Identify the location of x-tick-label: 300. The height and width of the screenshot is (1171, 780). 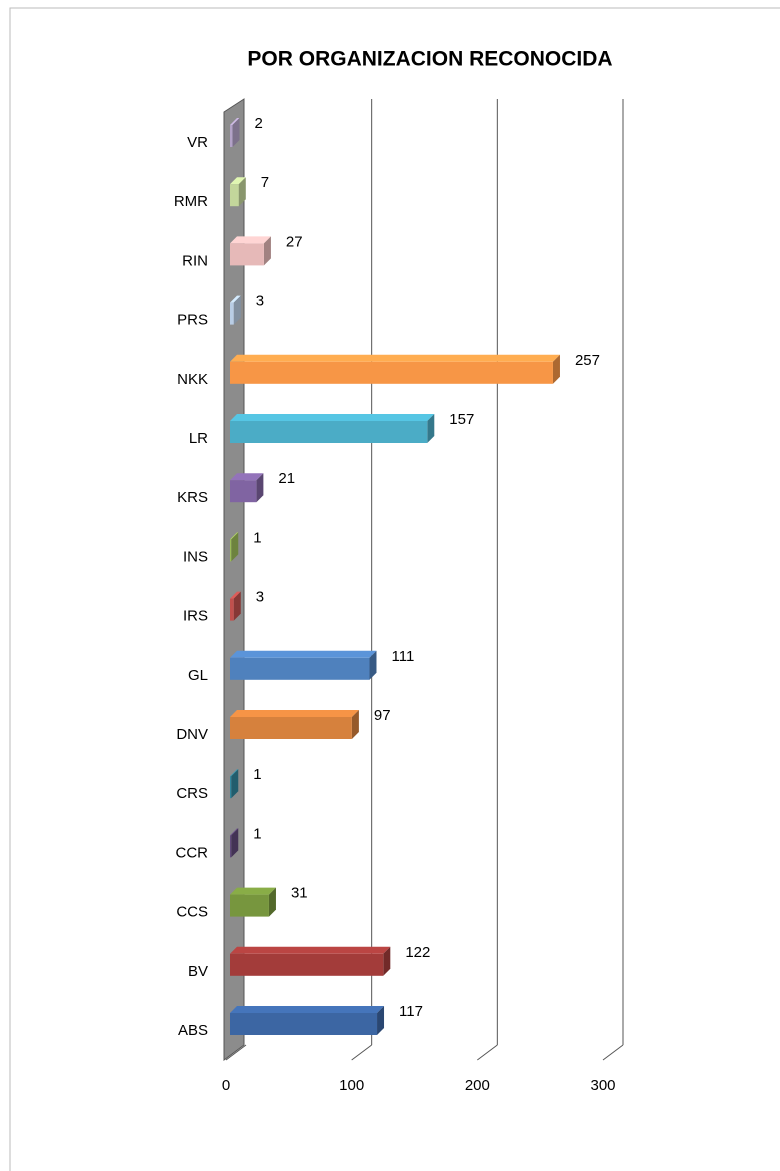
(602, 1085).